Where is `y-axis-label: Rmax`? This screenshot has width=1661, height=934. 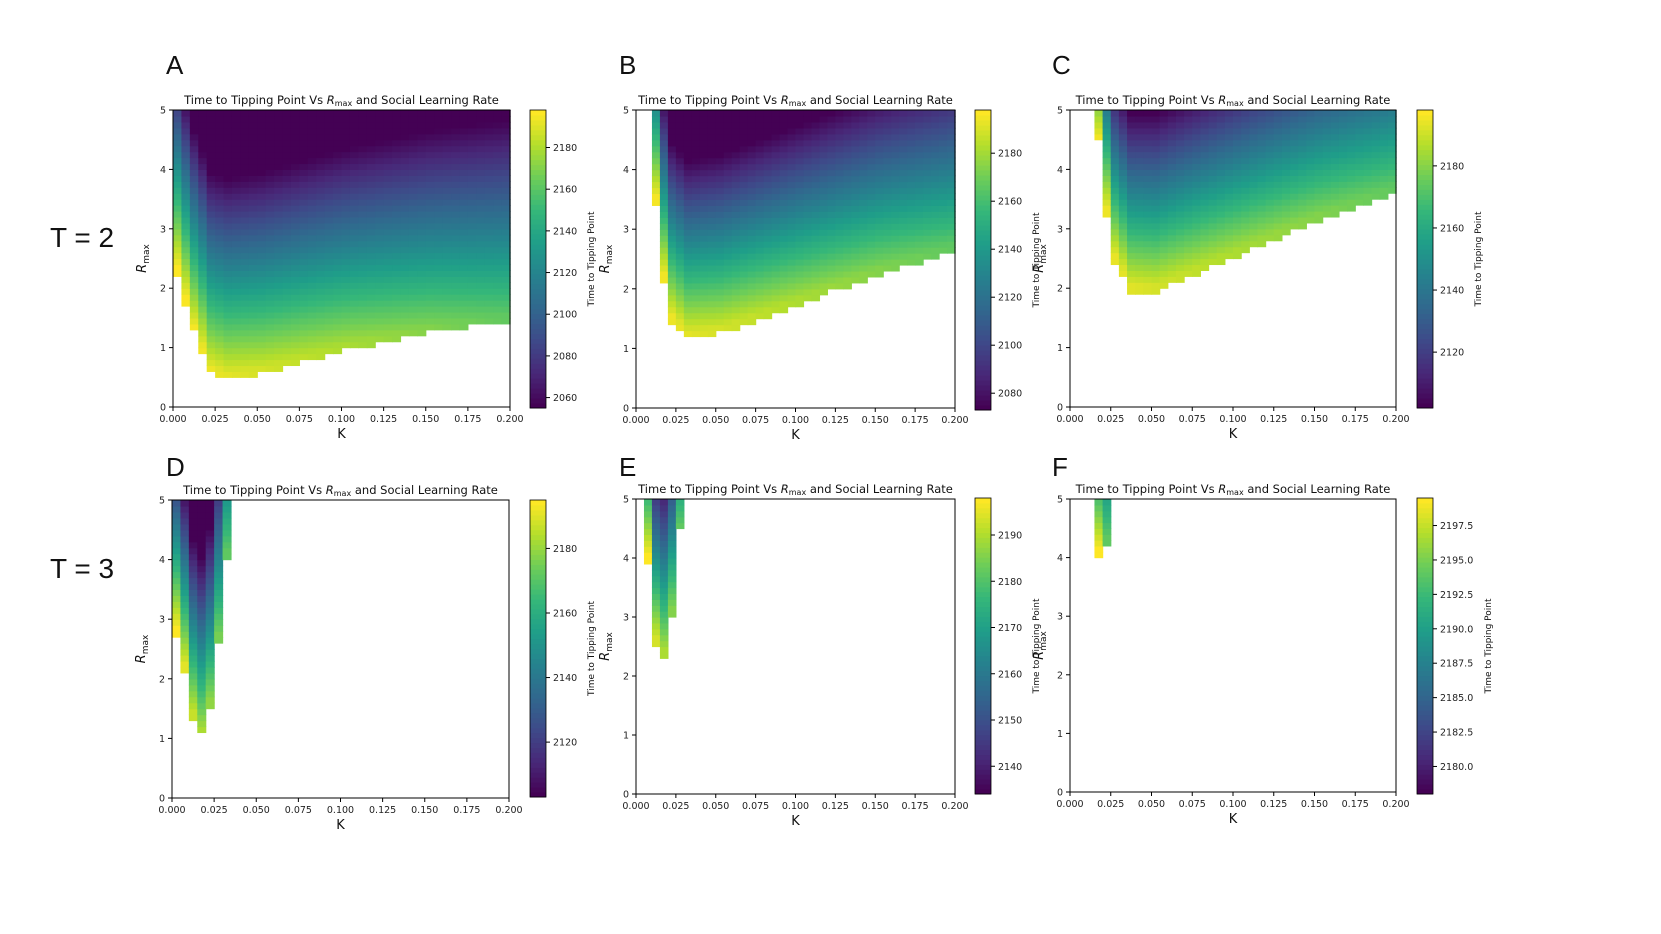 y-axis-label: Rmax is located at coordinates (143, 257).